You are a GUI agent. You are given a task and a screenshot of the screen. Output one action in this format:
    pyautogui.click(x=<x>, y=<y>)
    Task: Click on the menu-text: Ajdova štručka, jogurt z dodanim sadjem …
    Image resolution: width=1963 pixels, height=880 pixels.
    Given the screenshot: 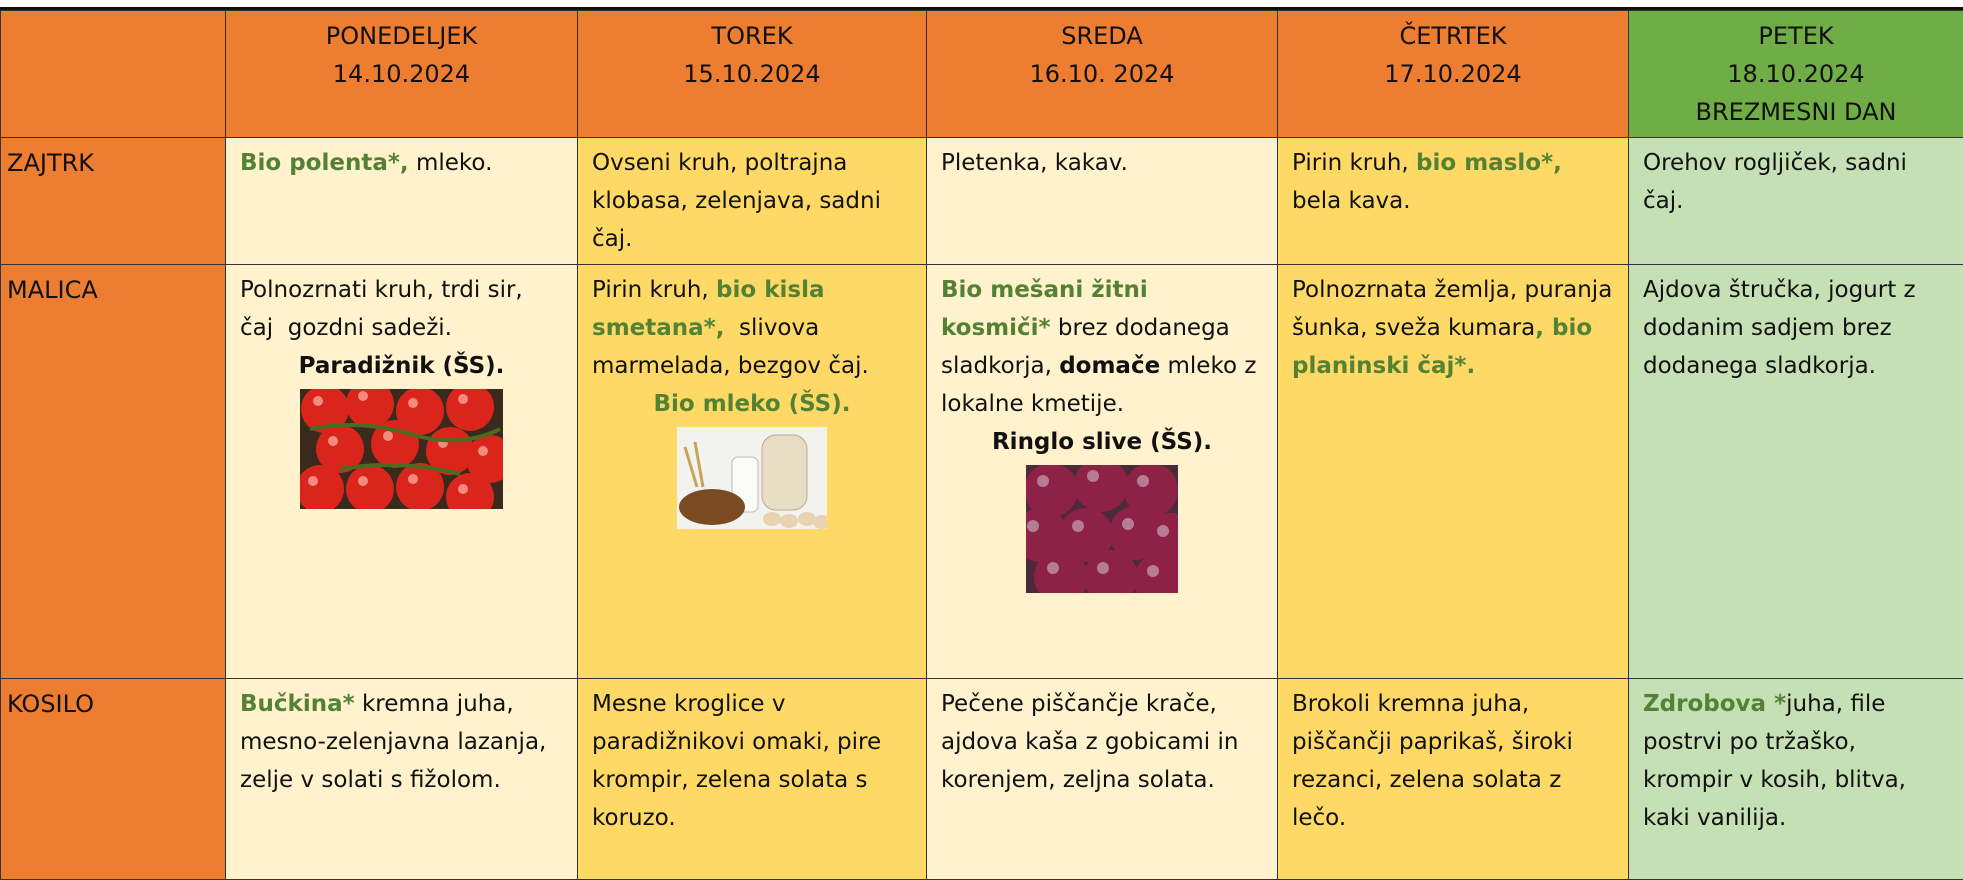 What is the action you would take?
    pyautogui.click(x=1796, y=328)
    